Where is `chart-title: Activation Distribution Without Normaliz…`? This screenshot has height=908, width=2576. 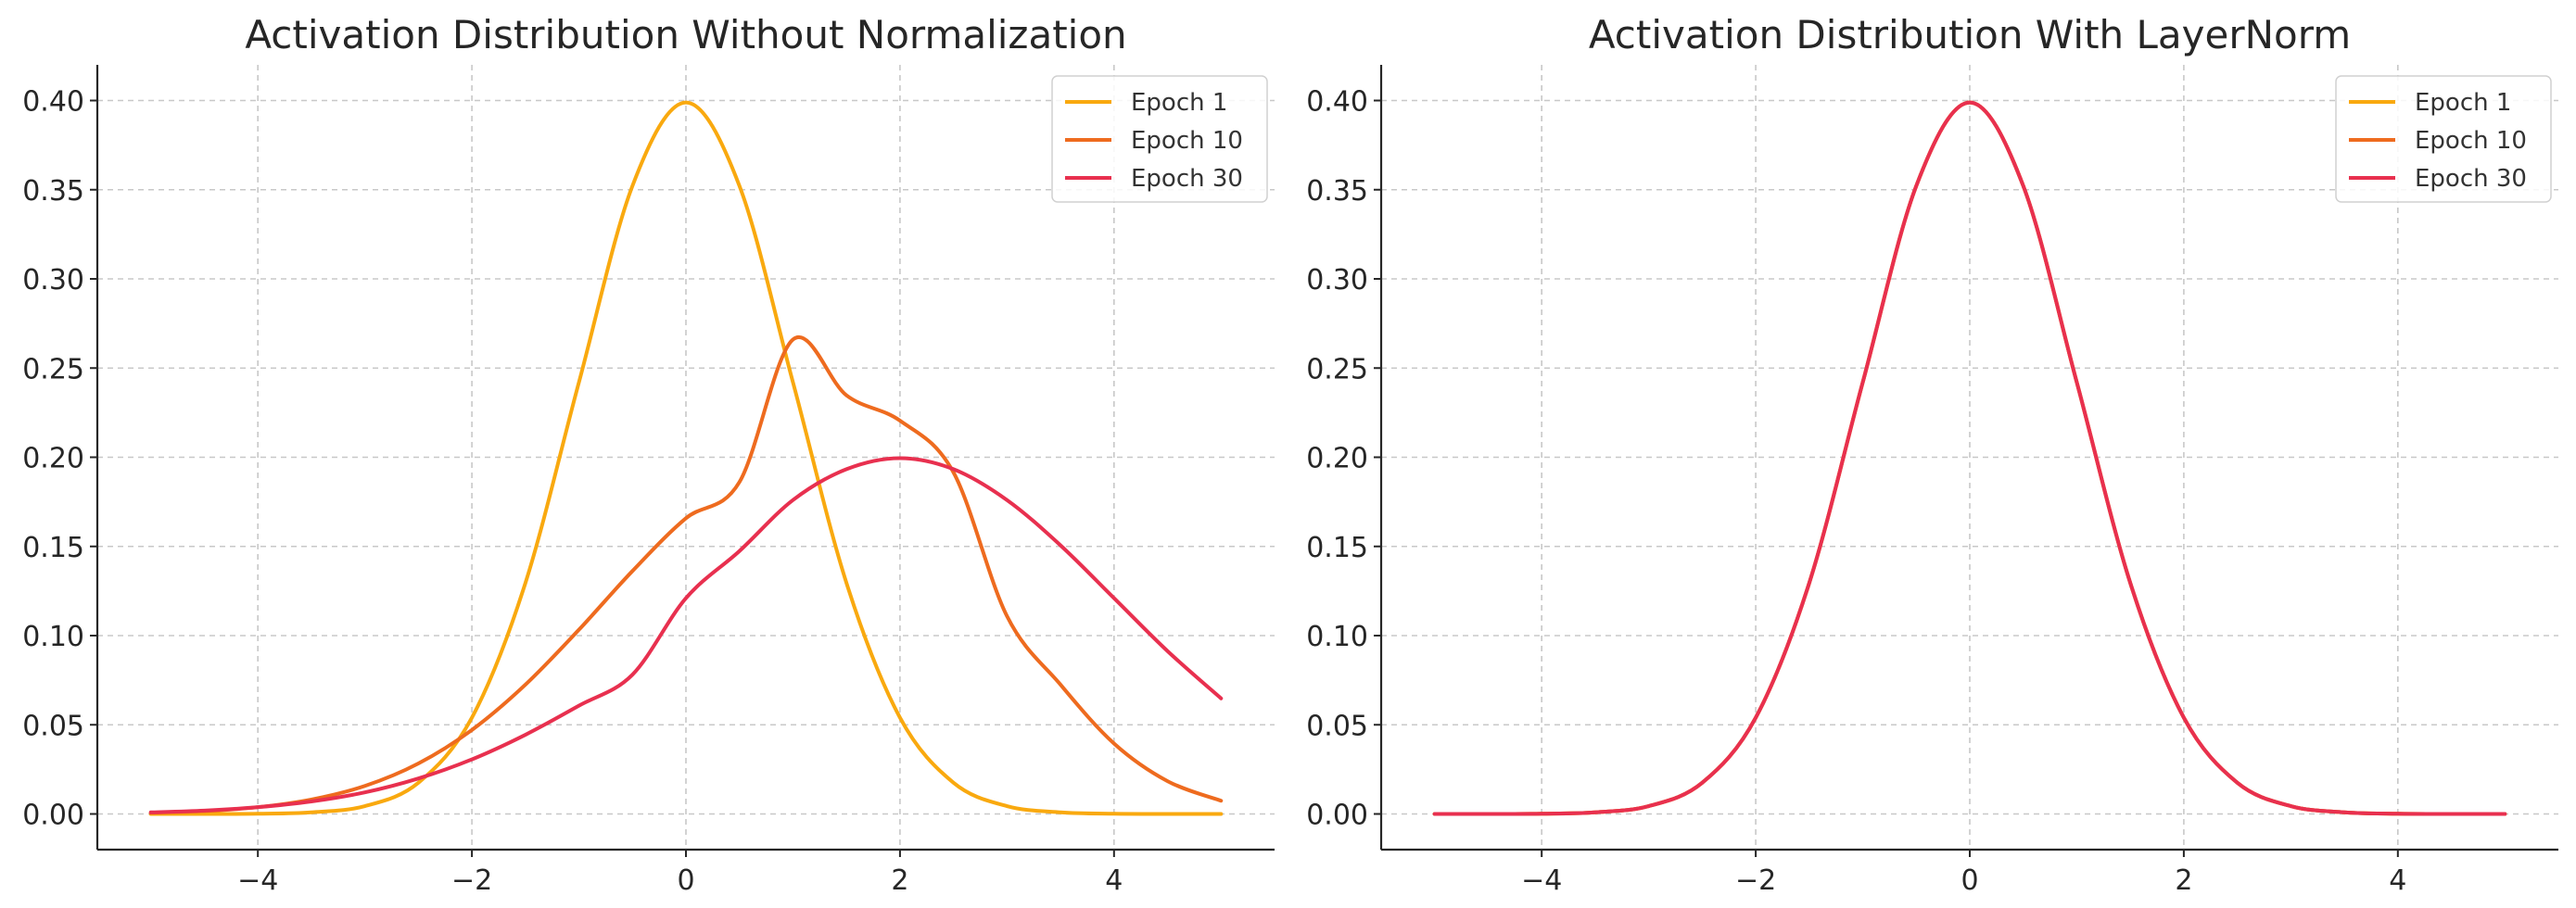 chart-title: Activation Distribution Without Normaliz… is located at coordinates (685, 34).